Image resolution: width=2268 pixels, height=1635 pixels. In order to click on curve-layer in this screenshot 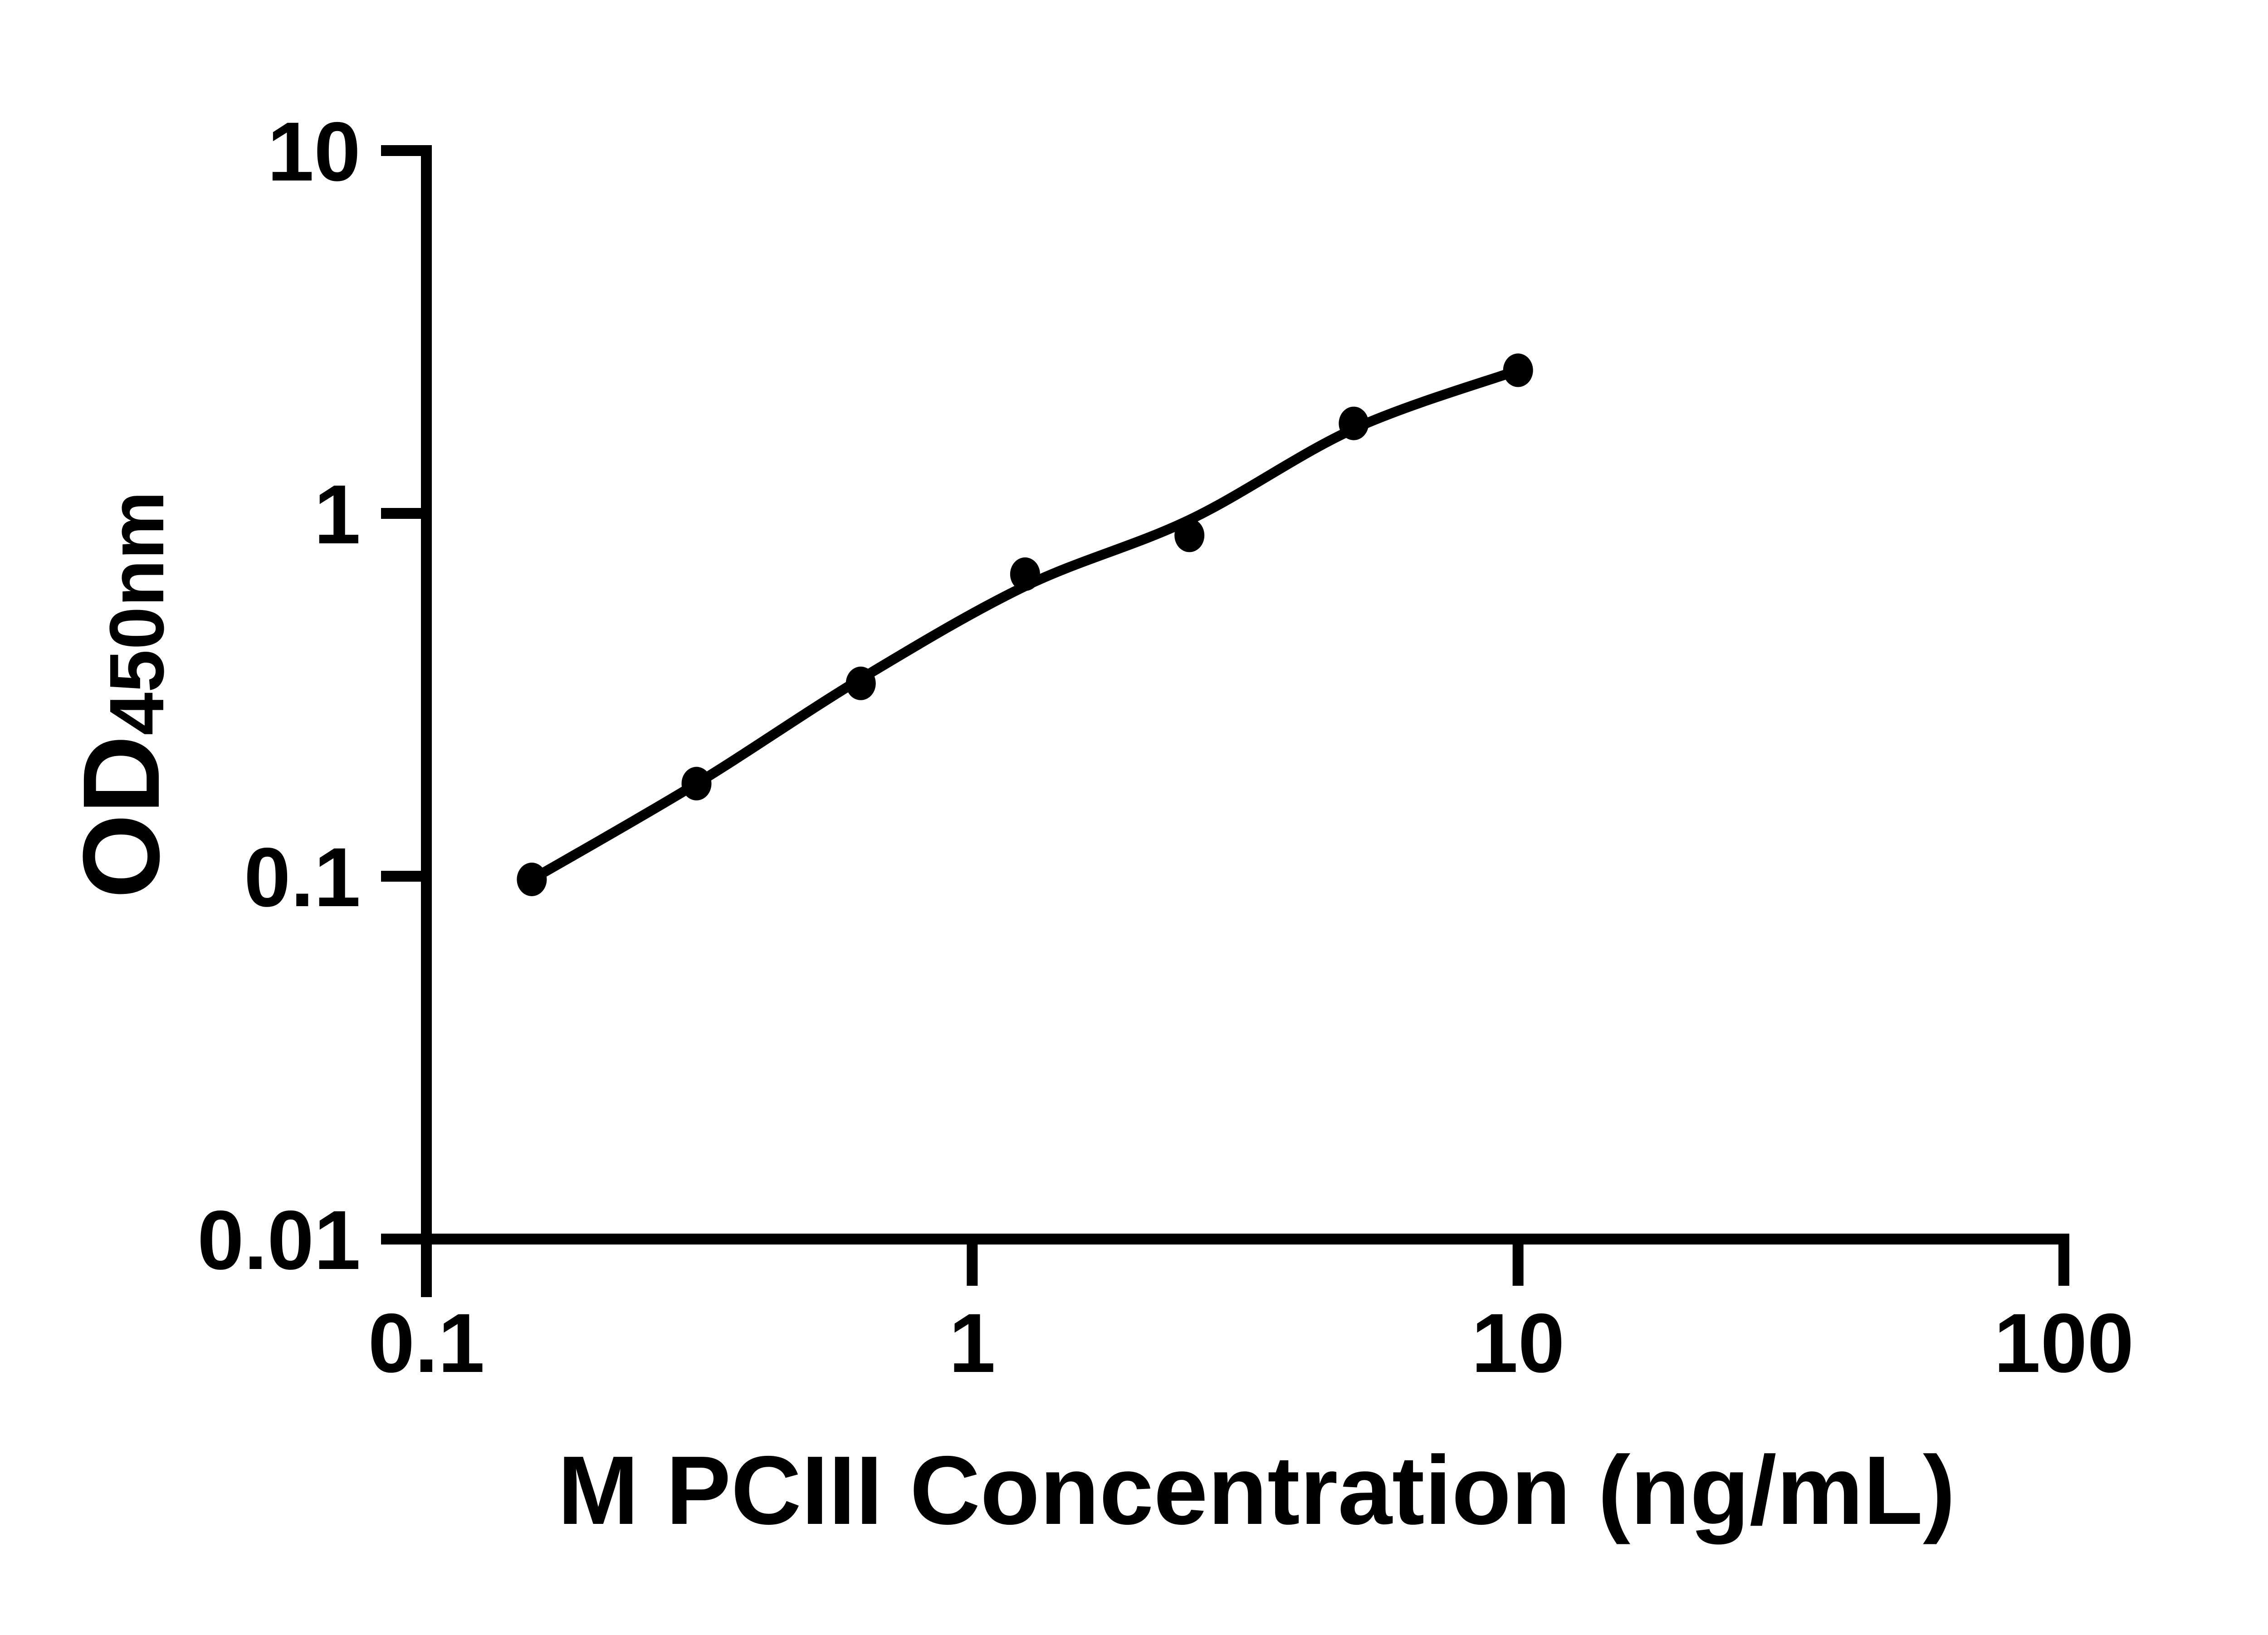, I will do `click(1025, 625)`.